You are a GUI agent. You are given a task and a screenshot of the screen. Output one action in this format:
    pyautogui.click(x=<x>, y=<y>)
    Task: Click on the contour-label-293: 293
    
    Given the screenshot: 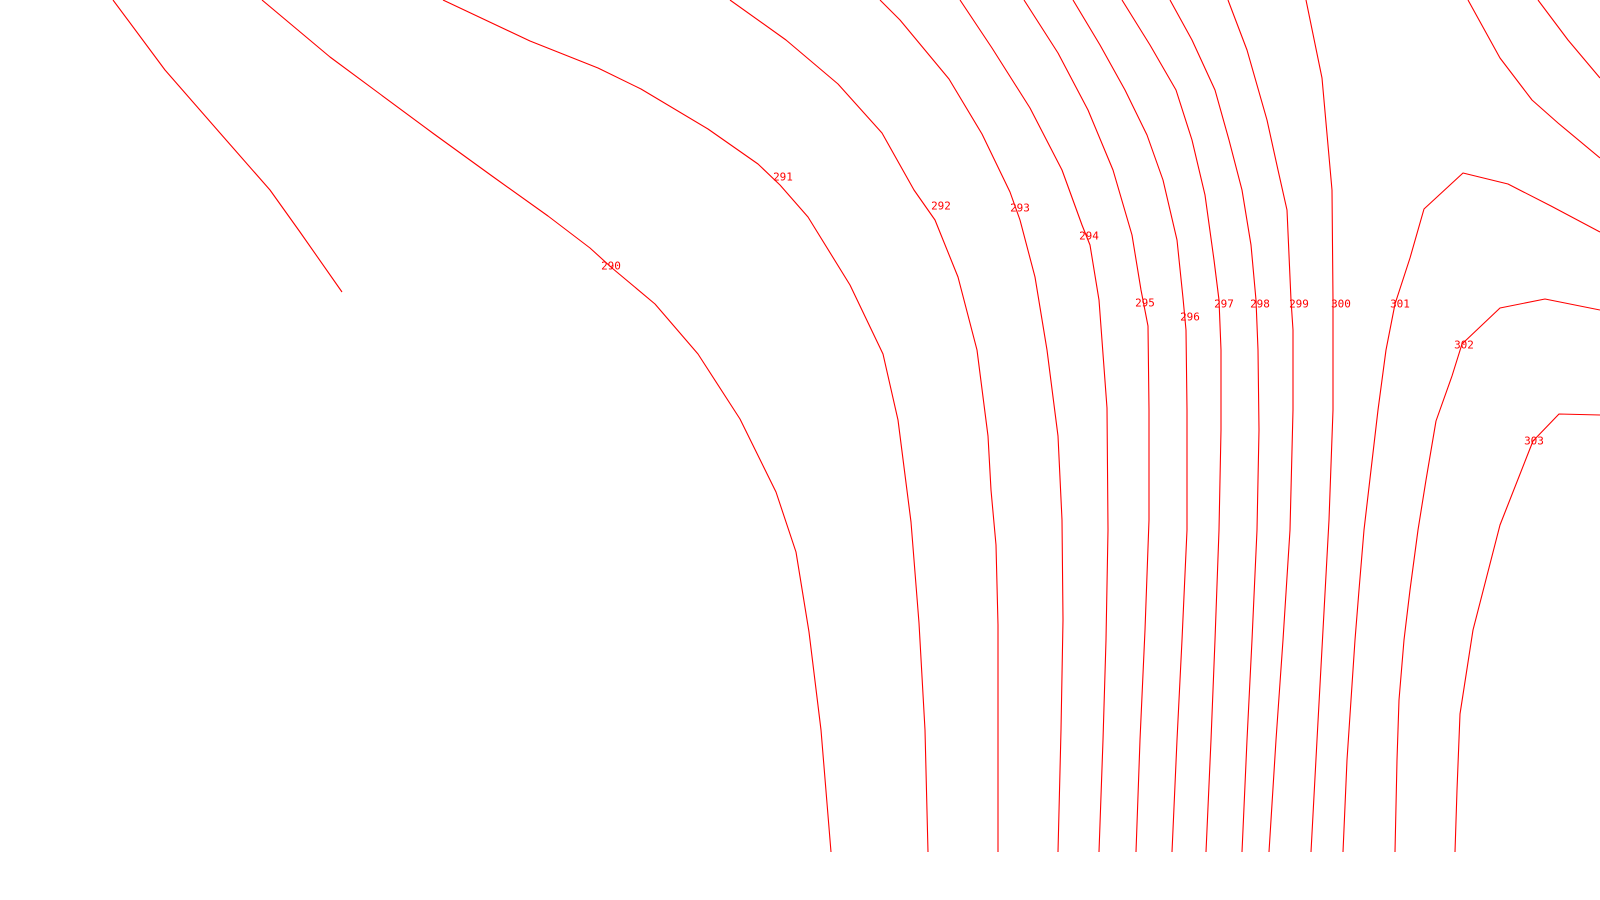 What is the action you would take?
    pyautogui.click(x=1020, y=208)
    